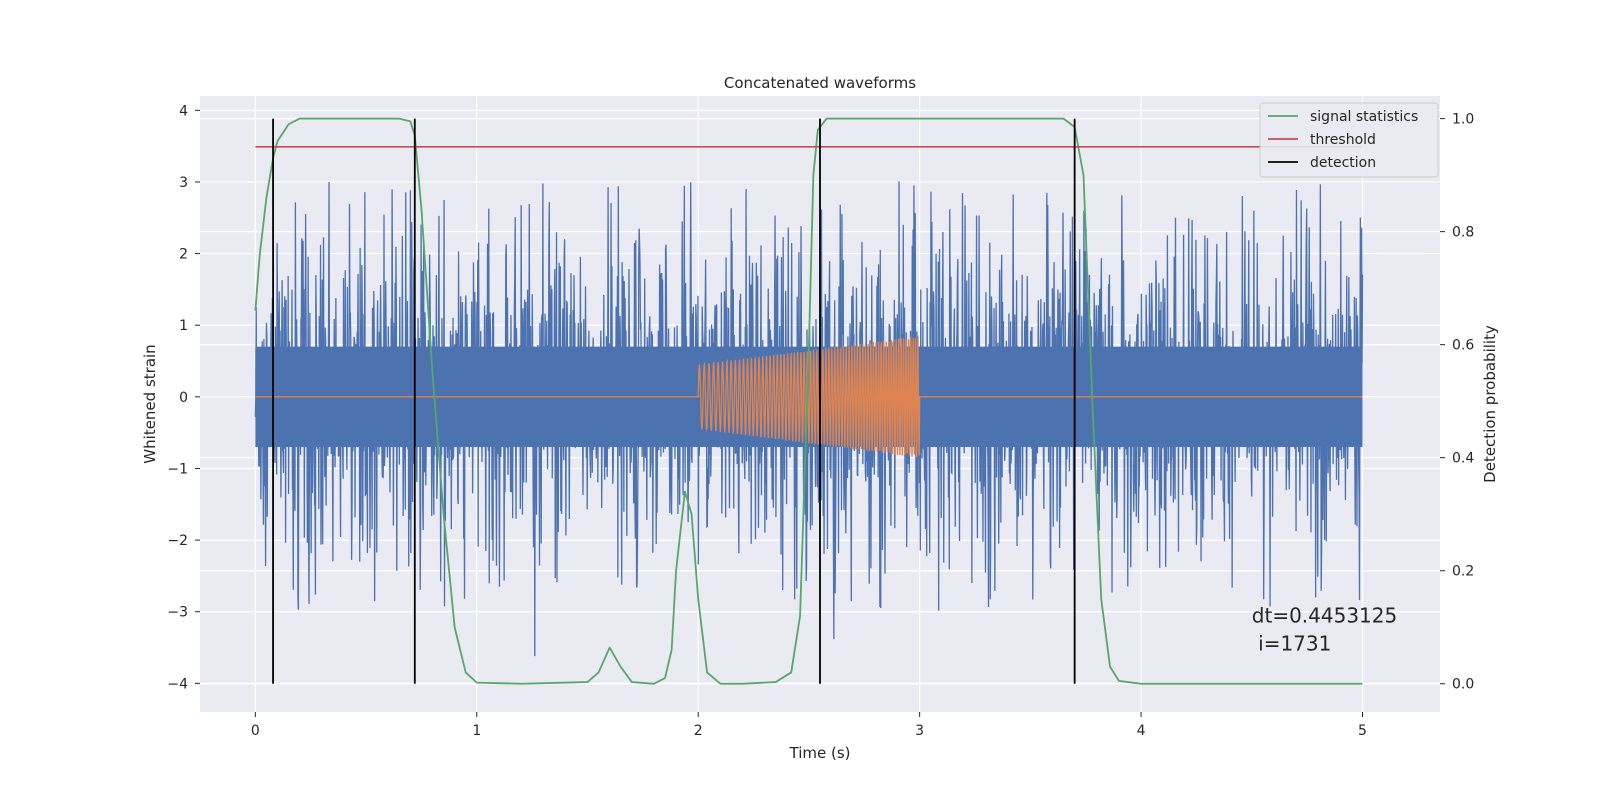 The image size is (1600, 800). Describe the element at coordinates (809, 397) in the screenshot. I see `series-injected-chirp` at that location.